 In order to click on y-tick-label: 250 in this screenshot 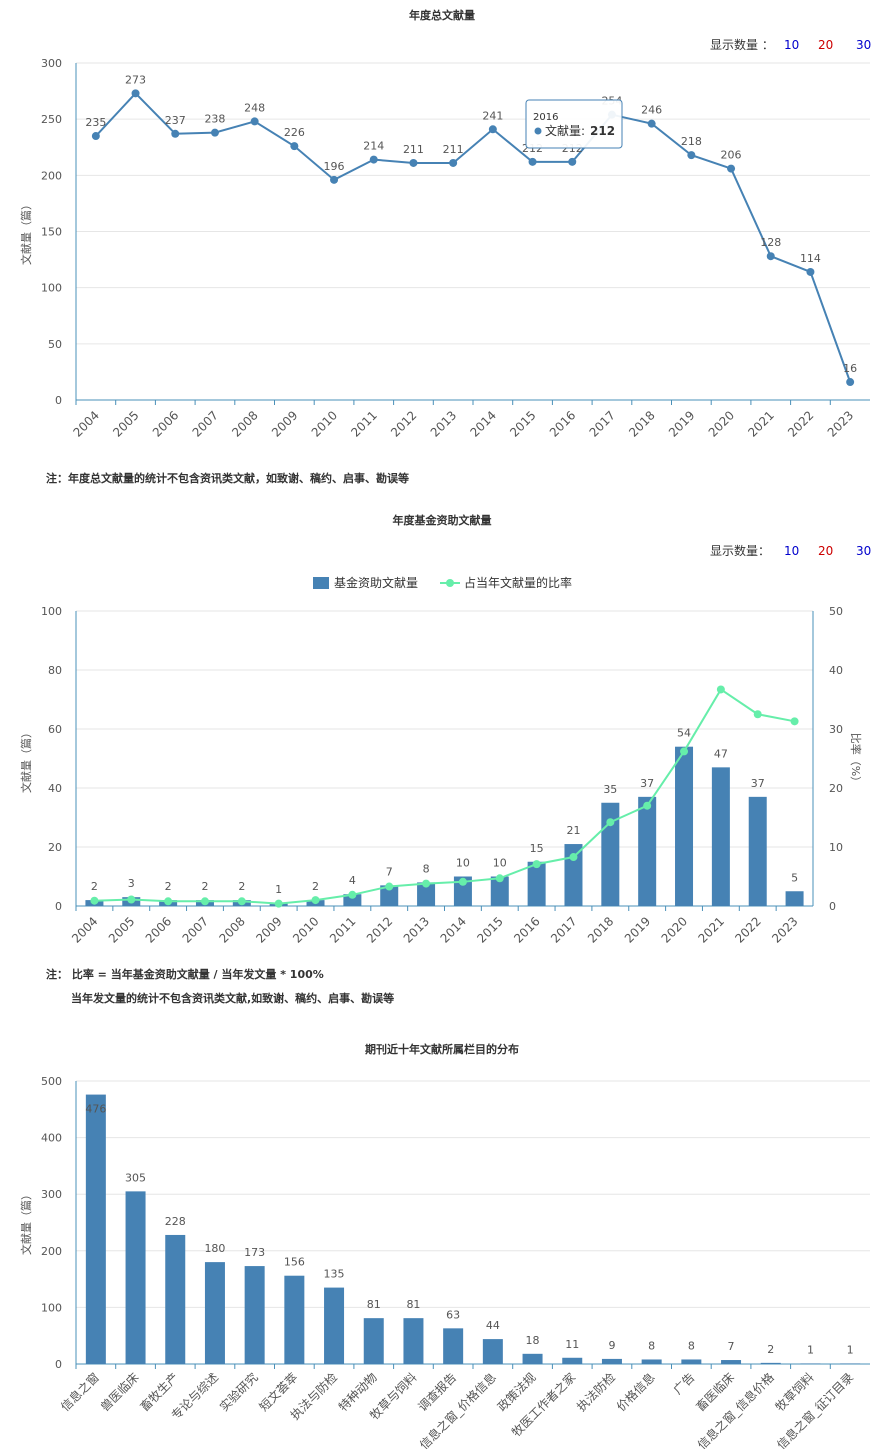, I will do `click(51, 119)`.